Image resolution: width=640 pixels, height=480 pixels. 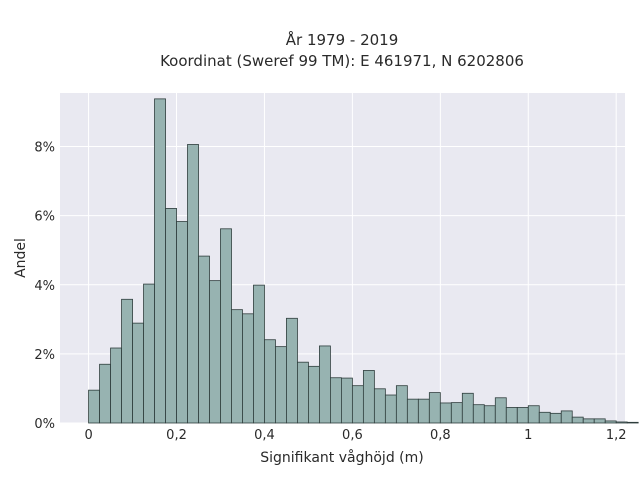 I want to click on chart-title: År 1979 - 2019, so click(x=342, y=39).